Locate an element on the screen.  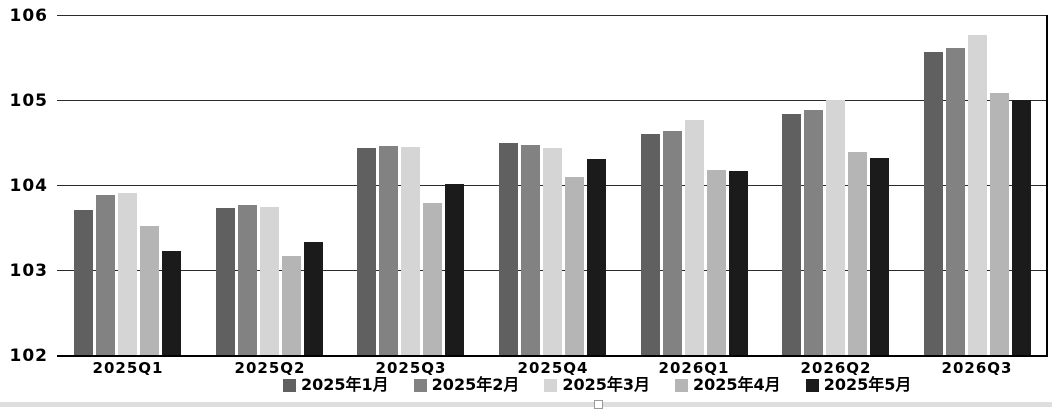
x-axis-category-label: 2026Q2 is located at coordinates (836, 368).